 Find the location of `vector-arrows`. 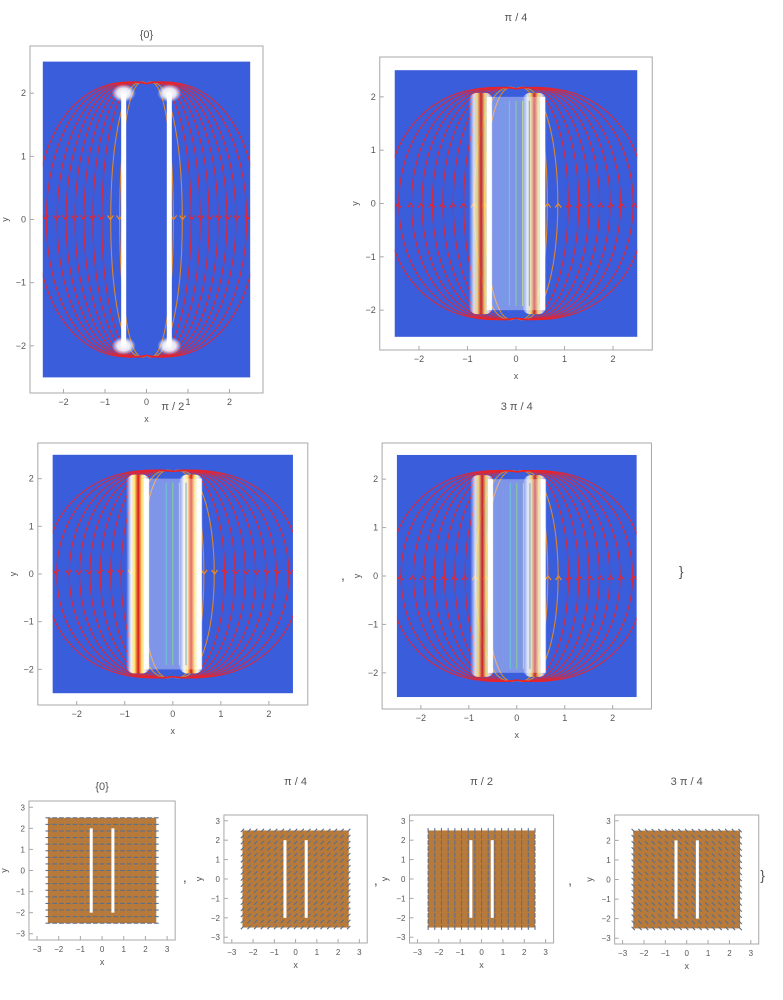

vector-arrows is located at coordinates (481, 879).